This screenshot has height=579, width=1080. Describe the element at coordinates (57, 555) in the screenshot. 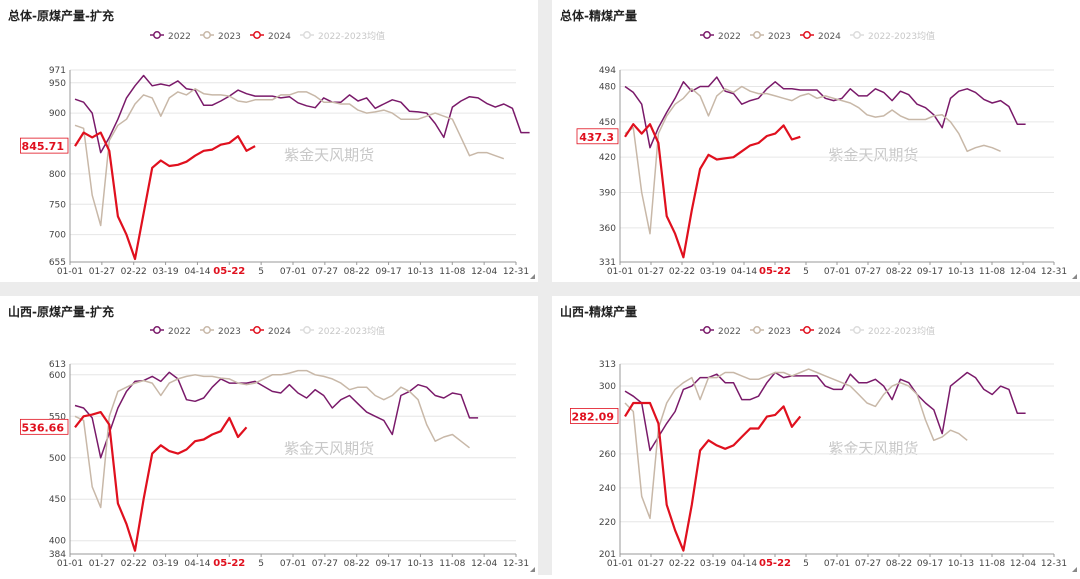

I see `y-tick-label: 384` at that location.